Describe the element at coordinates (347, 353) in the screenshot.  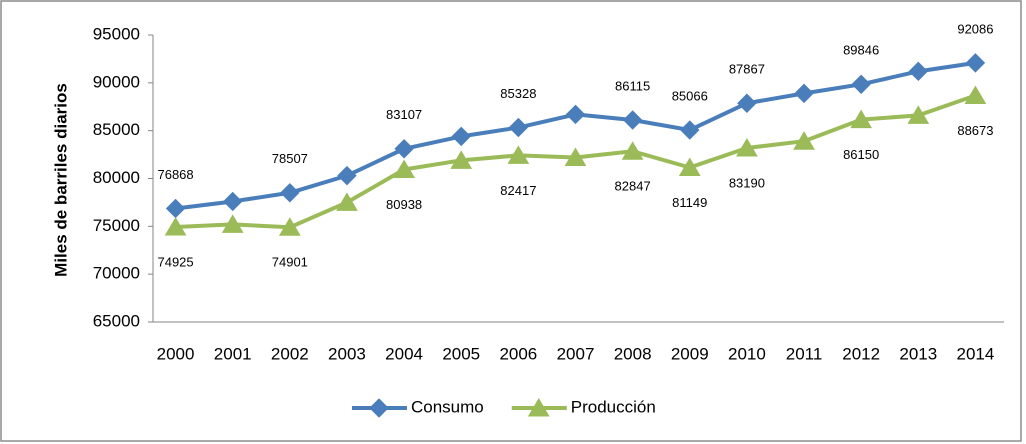
I see `x-tick-label: 2003` at that location.